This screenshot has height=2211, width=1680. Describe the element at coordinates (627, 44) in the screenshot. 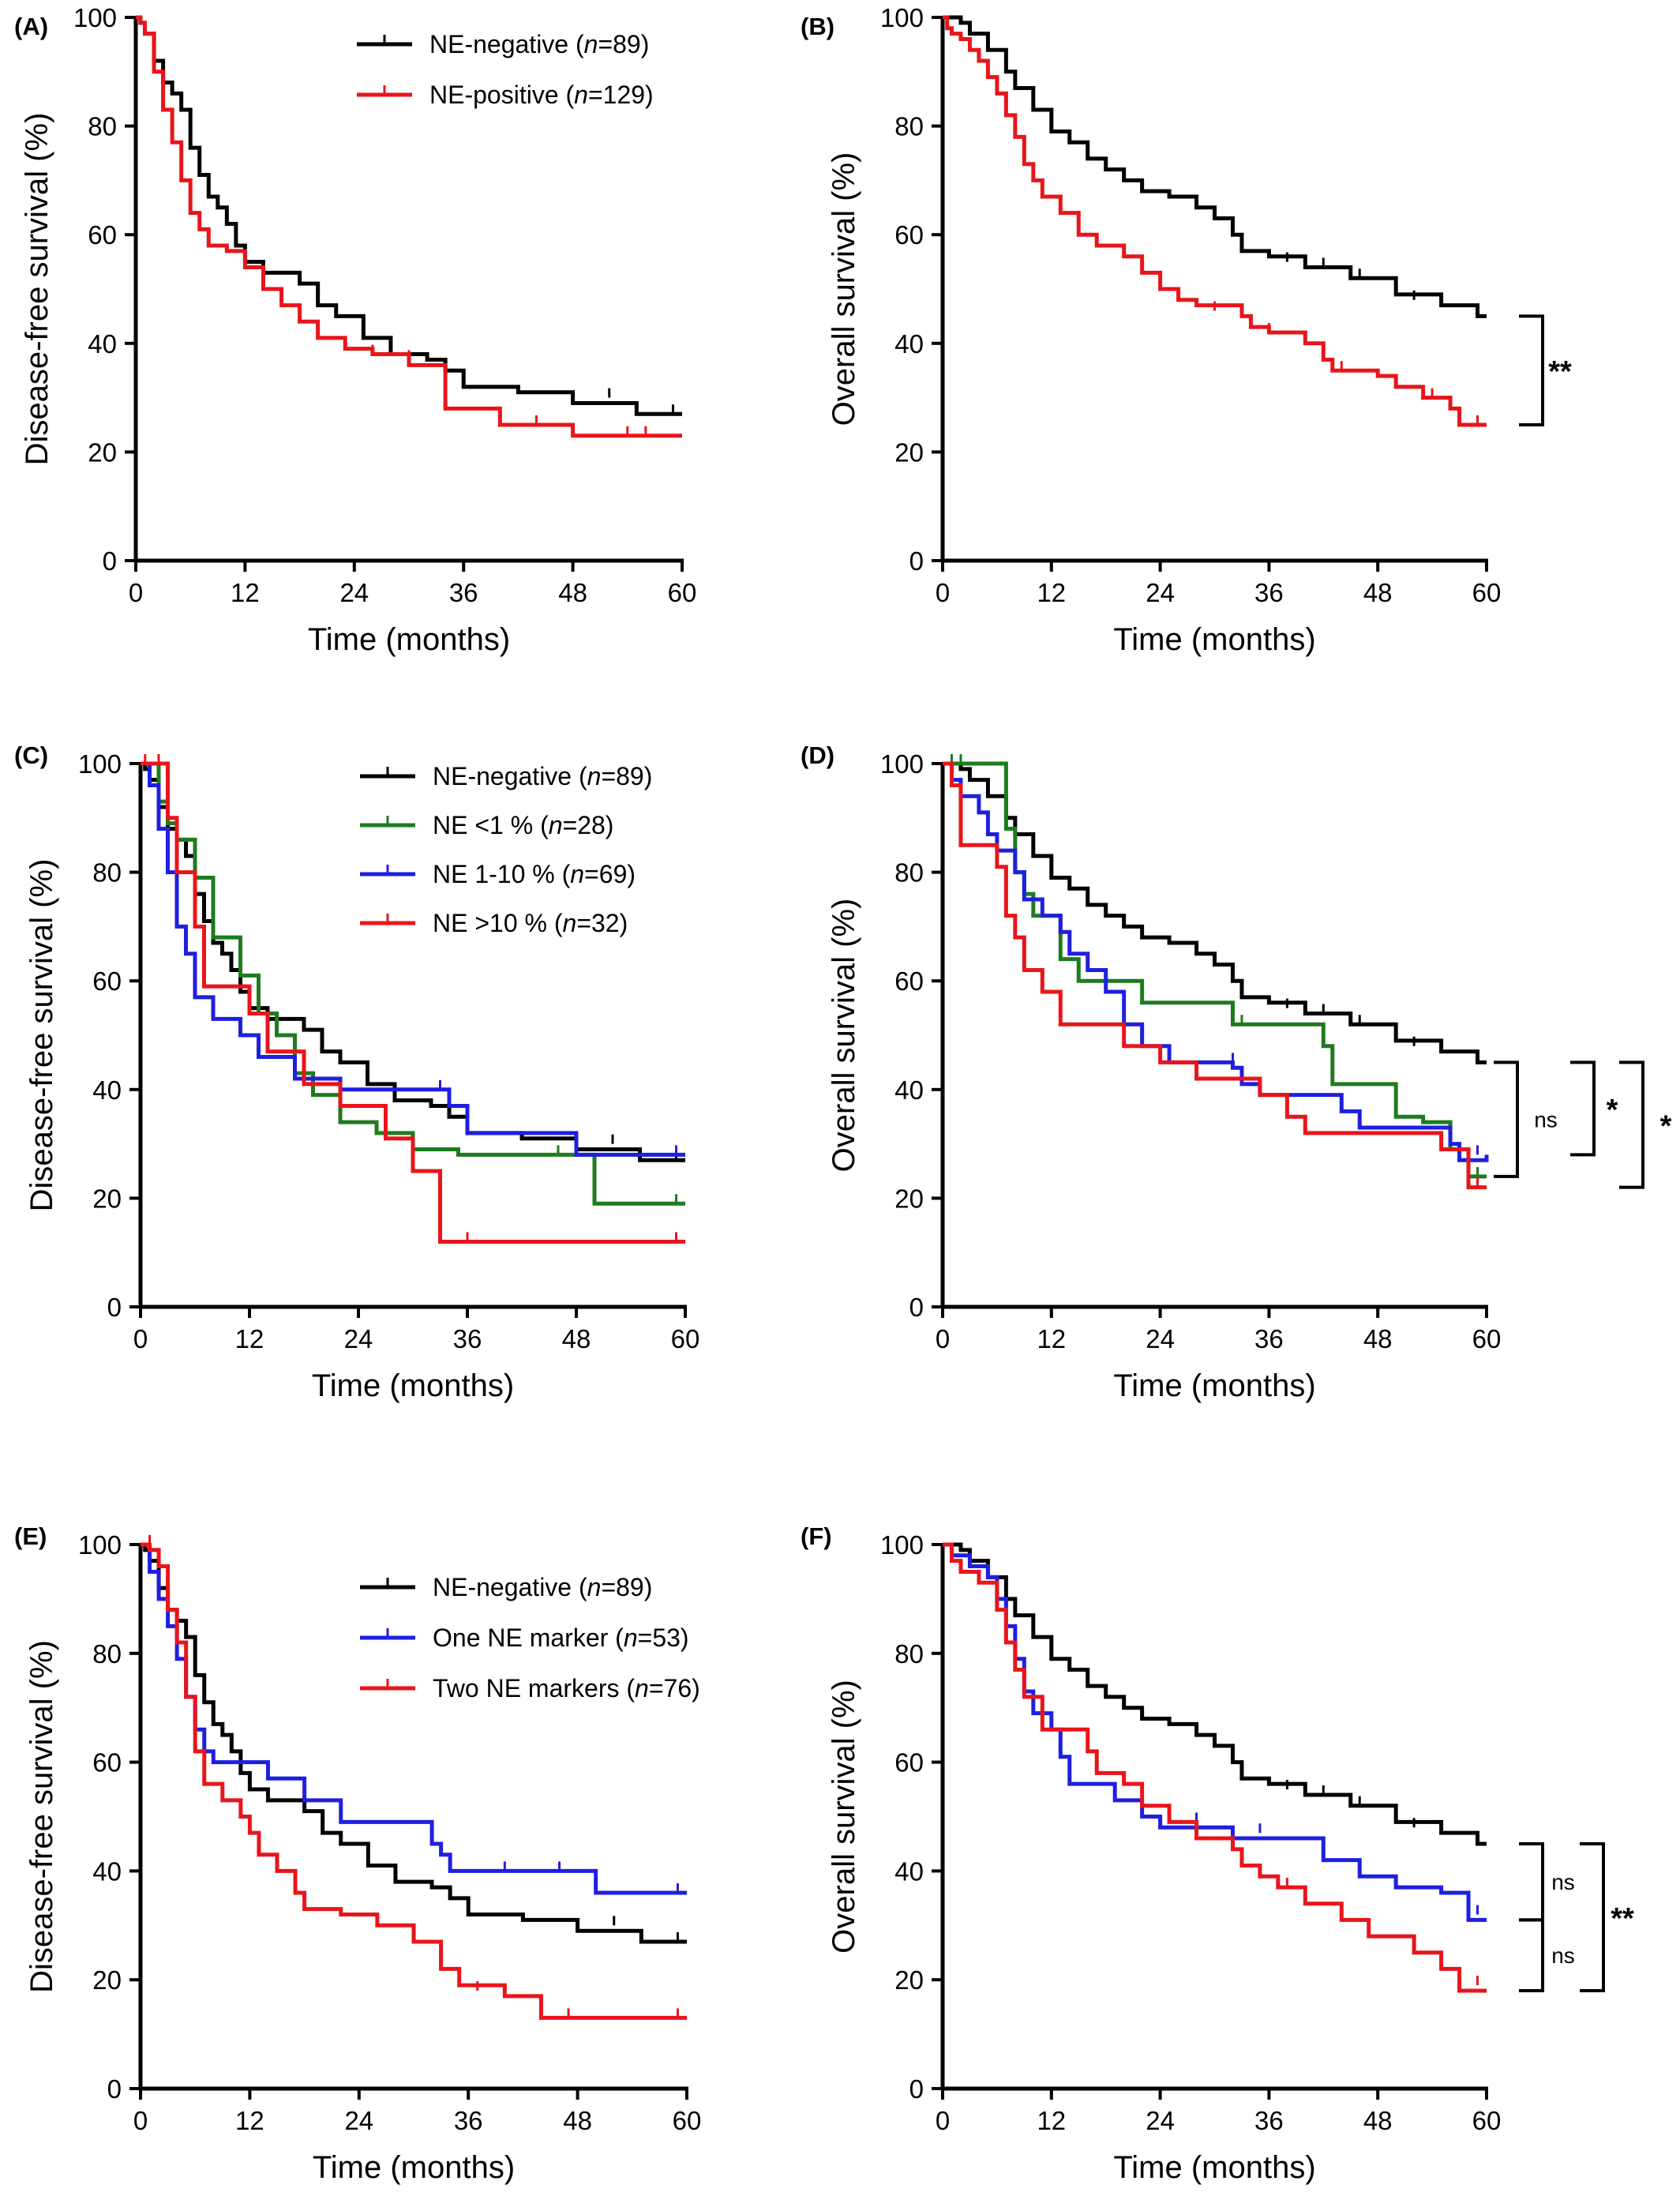

I see `legend-n-value: 89` at that location.